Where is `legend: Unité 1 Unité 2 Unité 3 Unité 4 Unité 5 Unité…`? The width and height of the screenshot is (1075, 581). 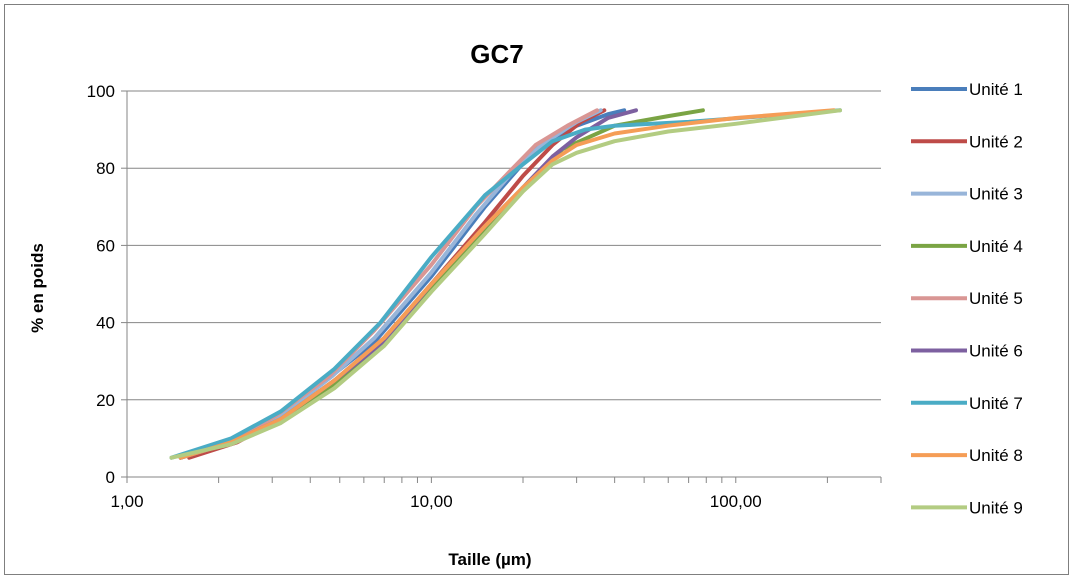
legend: Unité 1 Unité 2 Unité 3 Unité 4 Unité 5 Unité… is located at coordinates (967, 298).